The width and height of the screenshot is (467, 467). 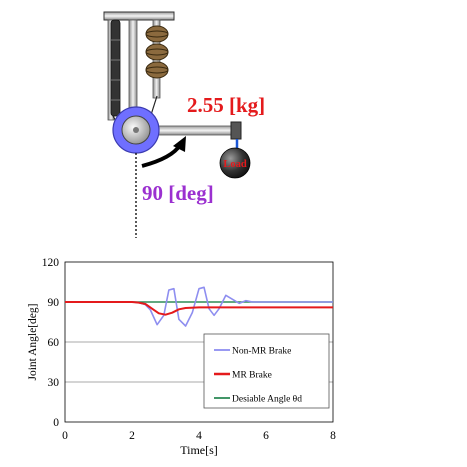 I want to click on x-tick-label: 8, so click(x=333, y=436).